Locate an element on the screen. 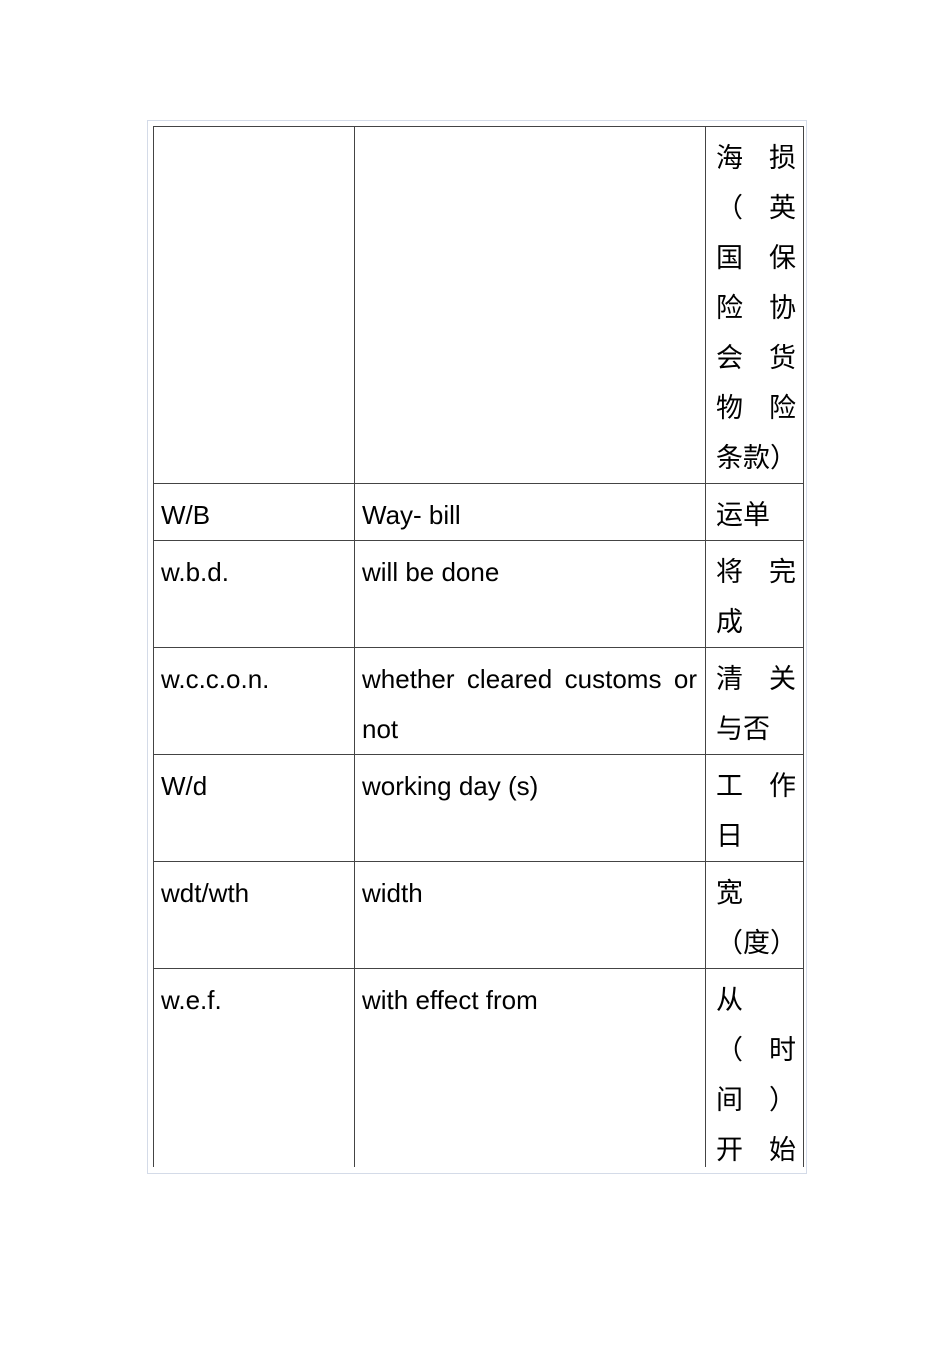  chinese-cell: 清关与否 is located at coordinates (754, 701).